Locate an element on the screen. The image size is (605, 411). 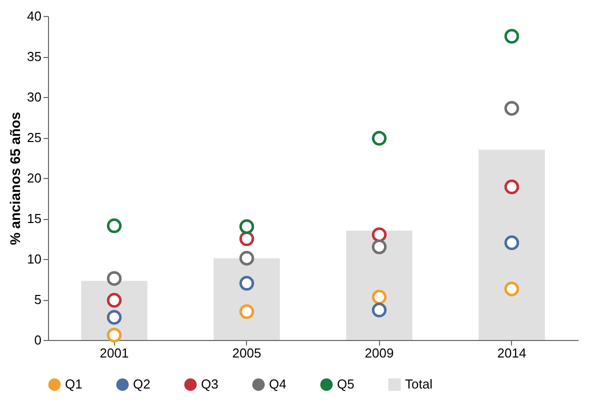
legend-label: Q1 is located at coordinates (73, 384).